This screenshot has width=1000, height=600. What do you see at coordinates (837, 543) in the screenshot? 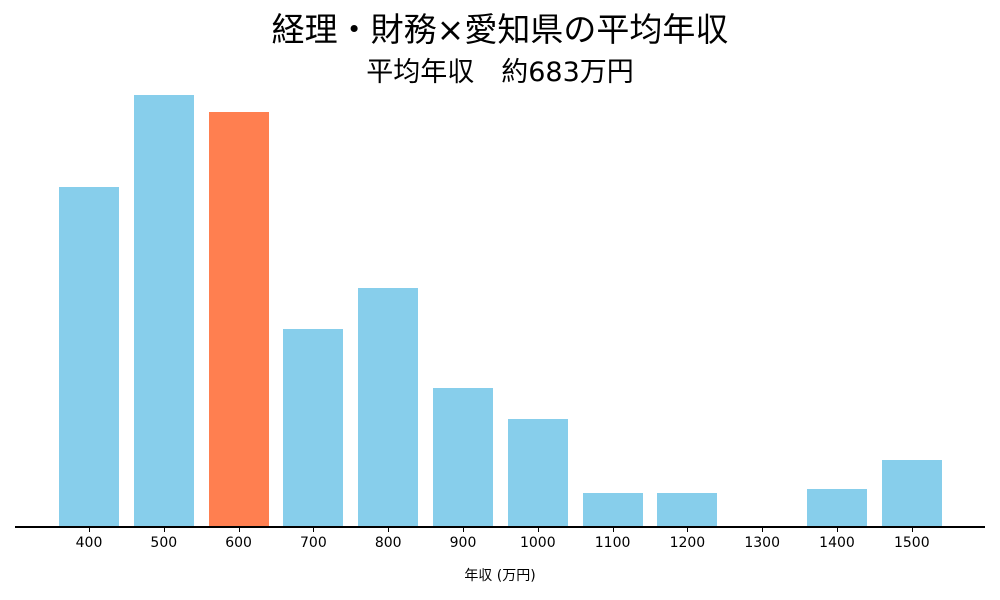
I see `x-tick-label: 1400` at bounding box center [837, 543].